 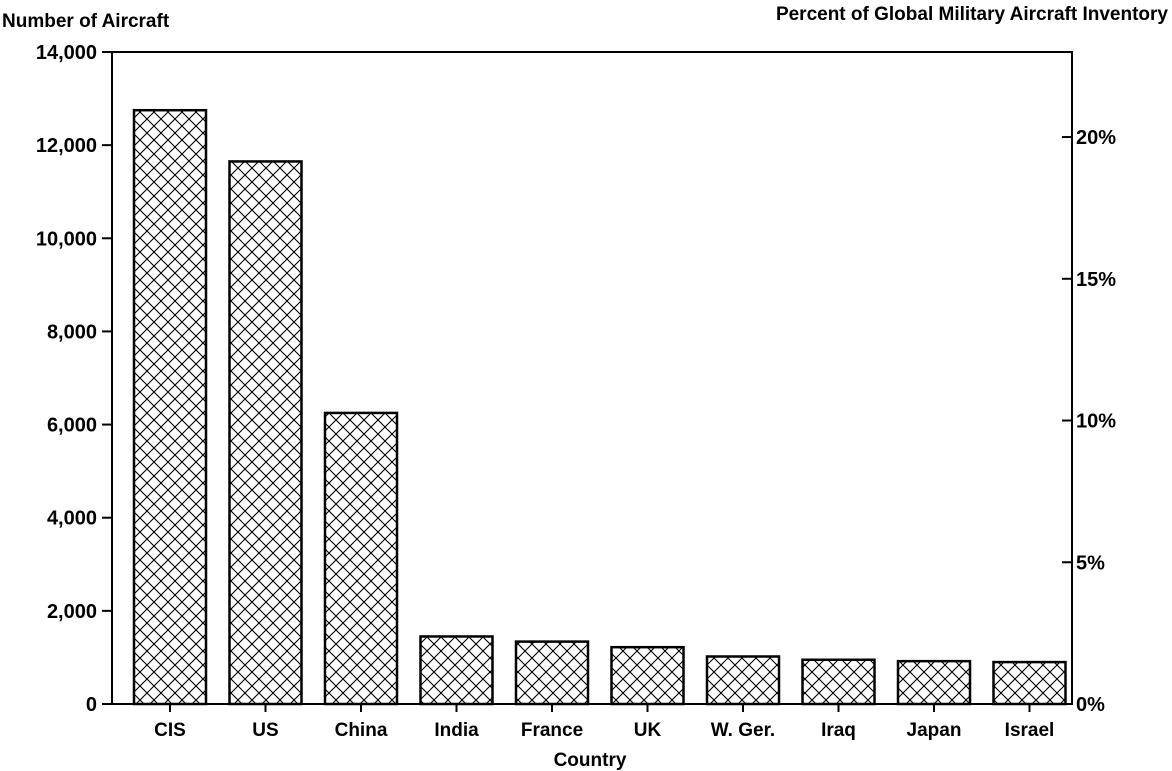 What do you see at coordinates (72, 426) in the screenshot?
I see `left-tick-label: 6,000` at bounding box center [72, 426].